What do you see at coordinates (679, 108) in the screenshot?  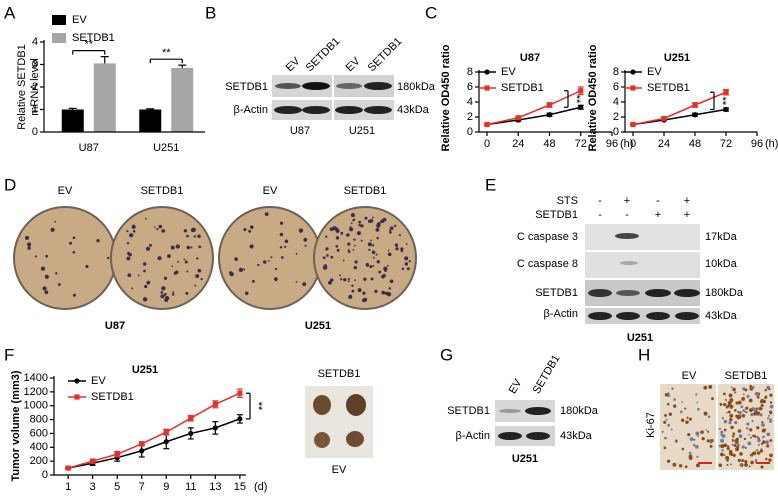 I see `series-line` at bounding box center [679, 108].